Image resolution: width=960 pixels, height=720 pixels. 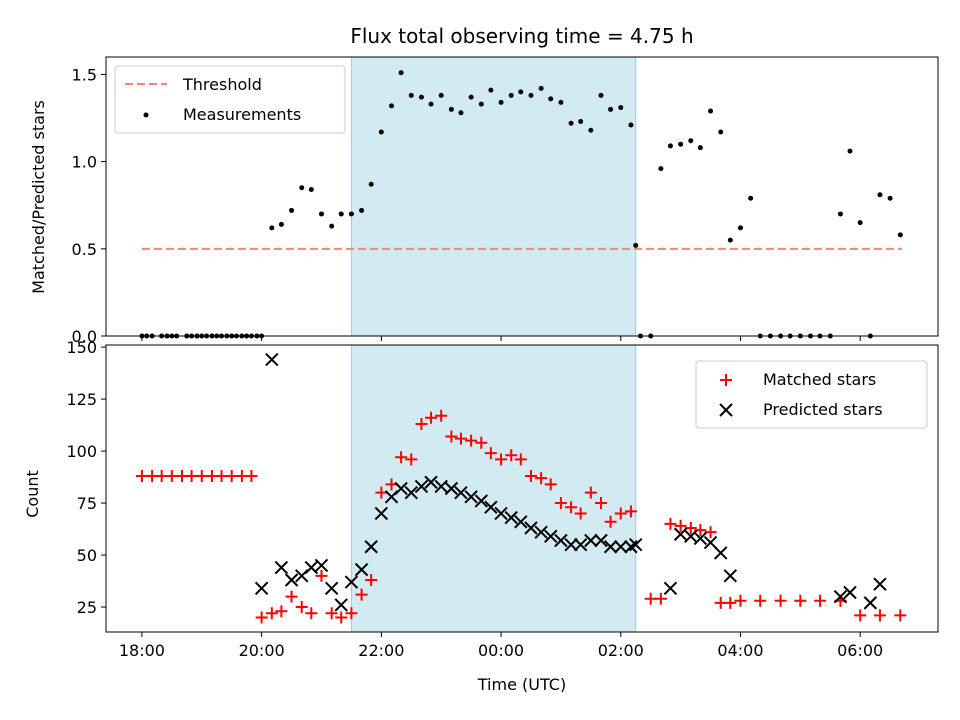 I want to click on x-tick-label: 00:00, so click(x=501, y=650).